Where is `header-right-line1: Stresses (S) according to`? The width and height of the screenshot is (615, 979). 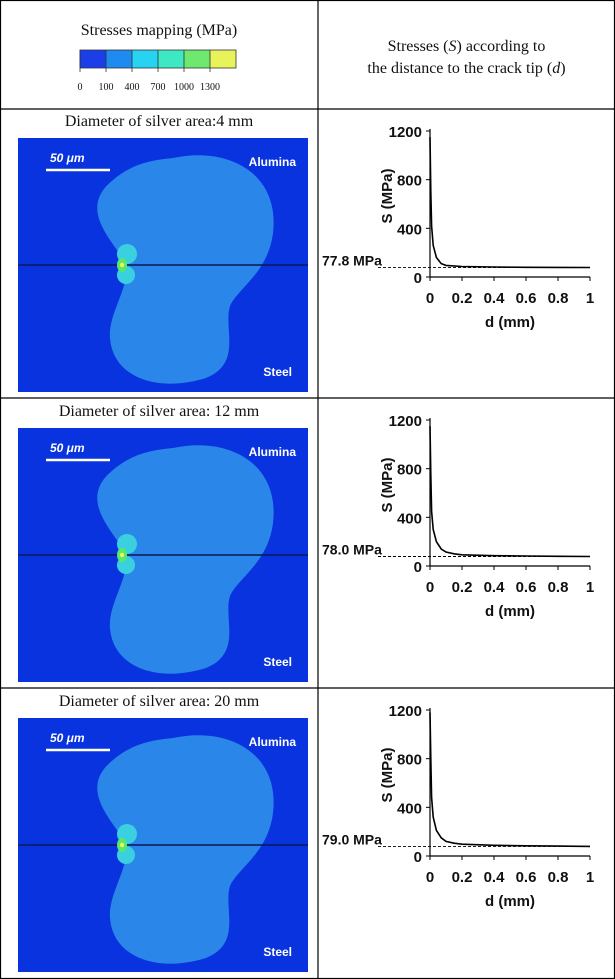
header-right-line1: Stresses (S) according to is located at coordinates (466, 47).